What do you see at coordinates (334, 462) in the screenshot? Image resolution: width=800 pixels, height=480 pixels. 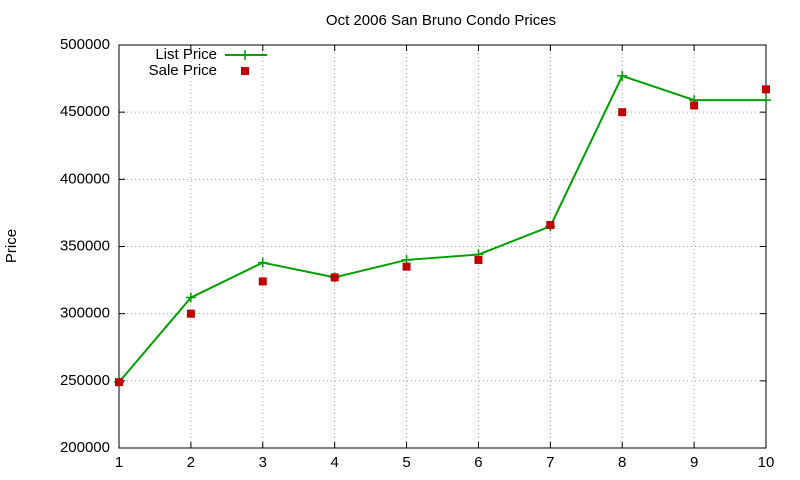 I see `x-tick-label: 4` at bounding box center [334, 462].